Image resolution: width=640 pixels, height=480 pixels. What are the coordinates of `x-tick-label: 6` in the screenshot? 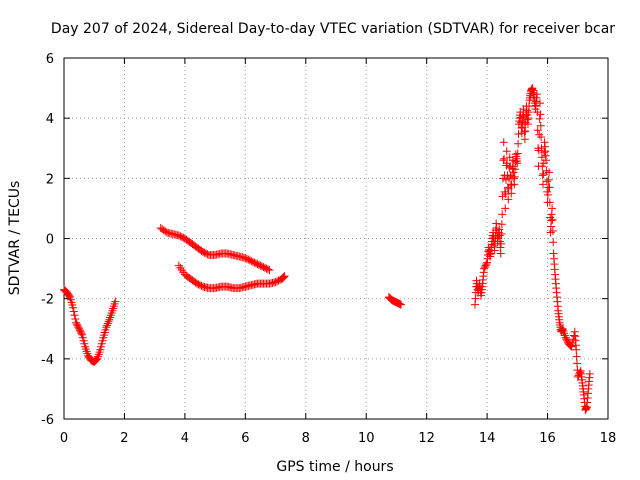 It's located at (245, 438).